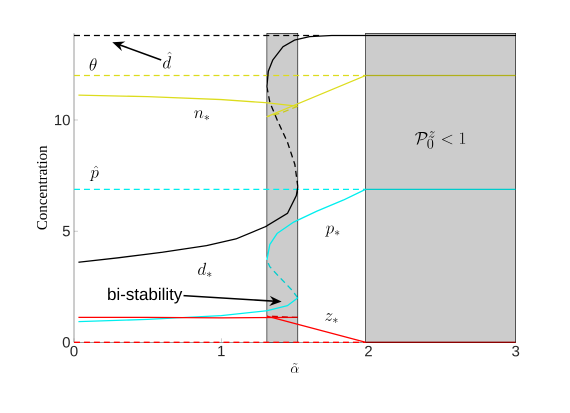 Image resolution: width=570 pixels, height=413 pixels. What do you see at coordinates (145, 296) in the screenshot?
I see `annotation: $\textrm{bi-stability}$` at bounding box center [145, 296].